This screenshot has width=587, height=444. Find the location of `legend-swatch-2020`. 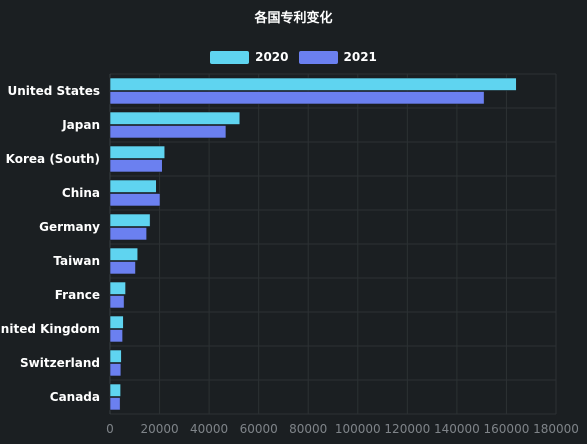

legend-swatch-2020 is located at coordinates (230, 57).